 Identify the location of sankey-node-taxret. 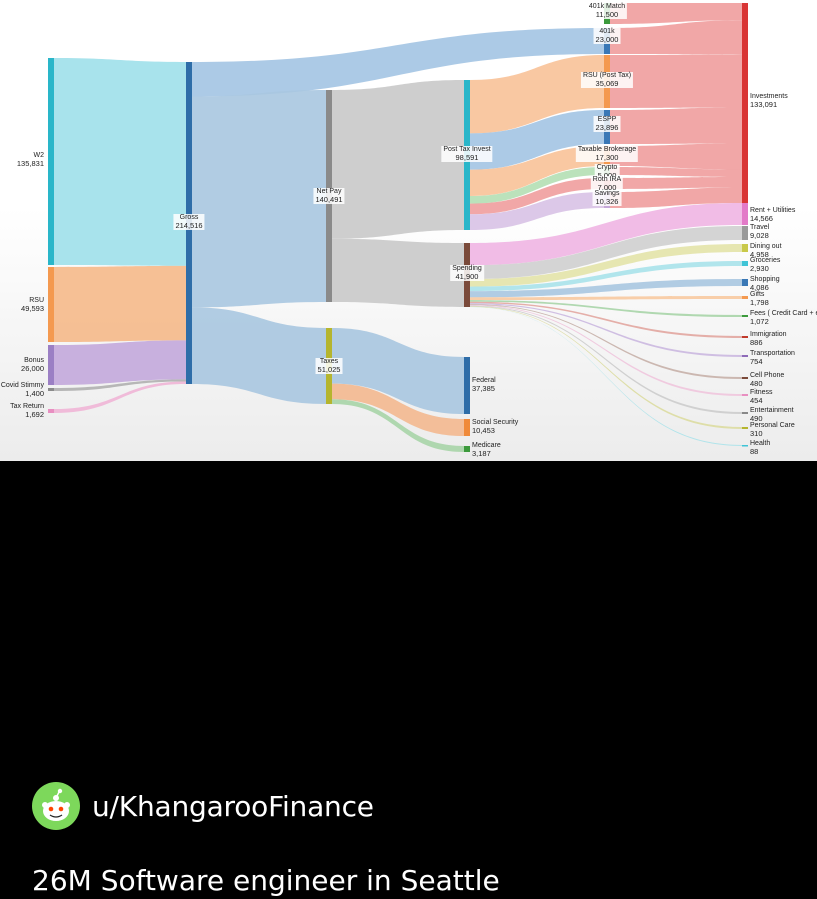
(51, 411).